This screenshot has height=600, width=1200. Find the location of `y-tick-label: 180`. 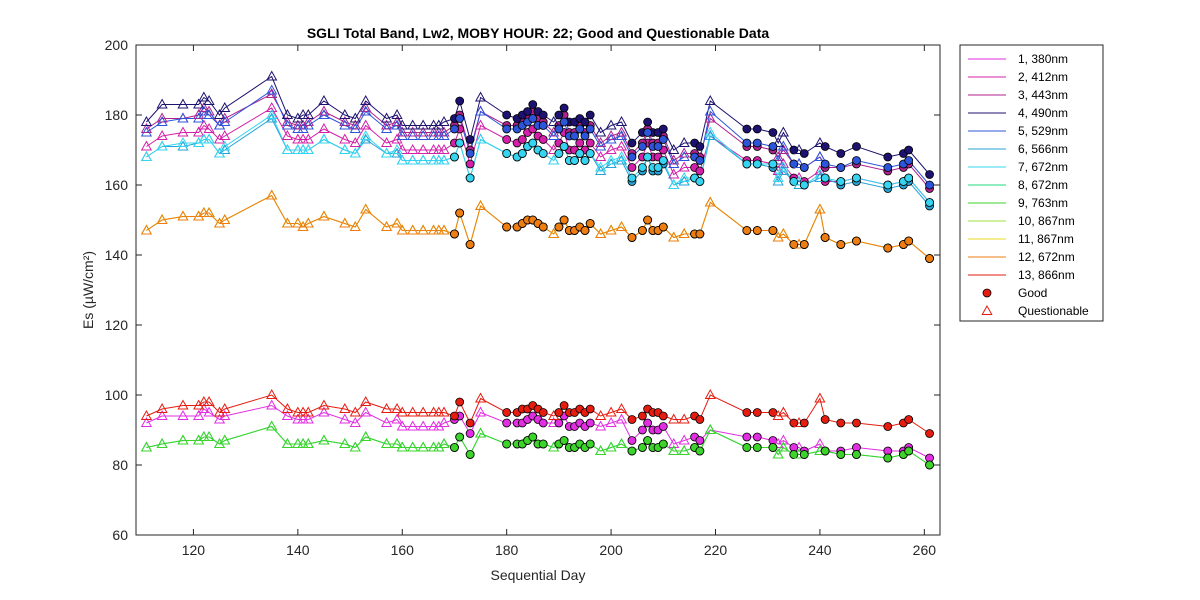

y-tick-label: 180 is located at coordinates (117, 115).